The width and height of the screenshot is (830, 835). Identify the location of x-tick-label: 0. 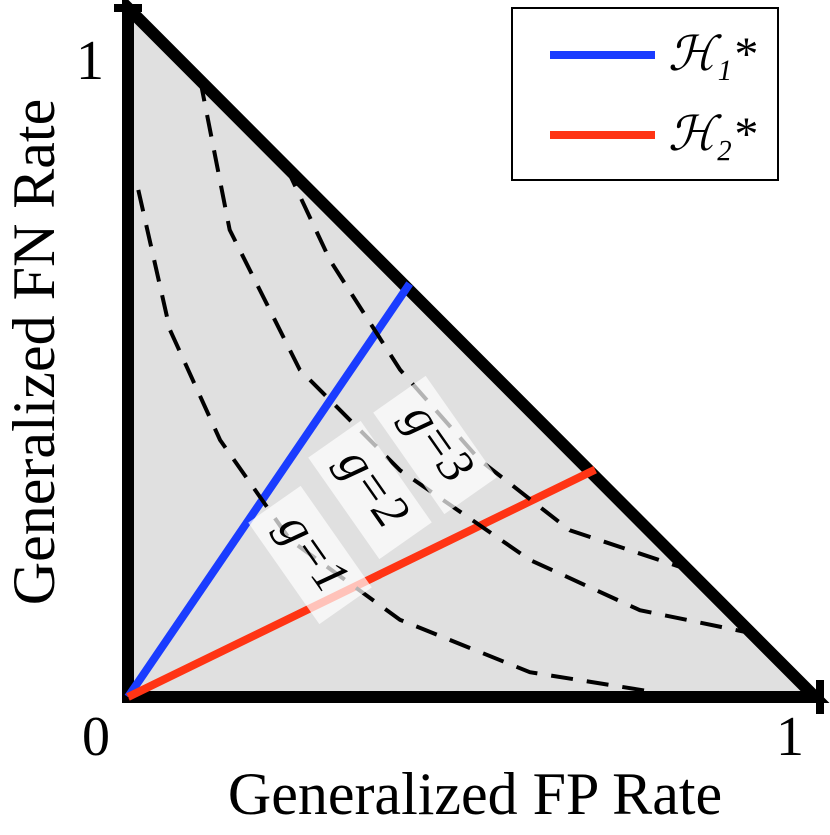
(96, 737).